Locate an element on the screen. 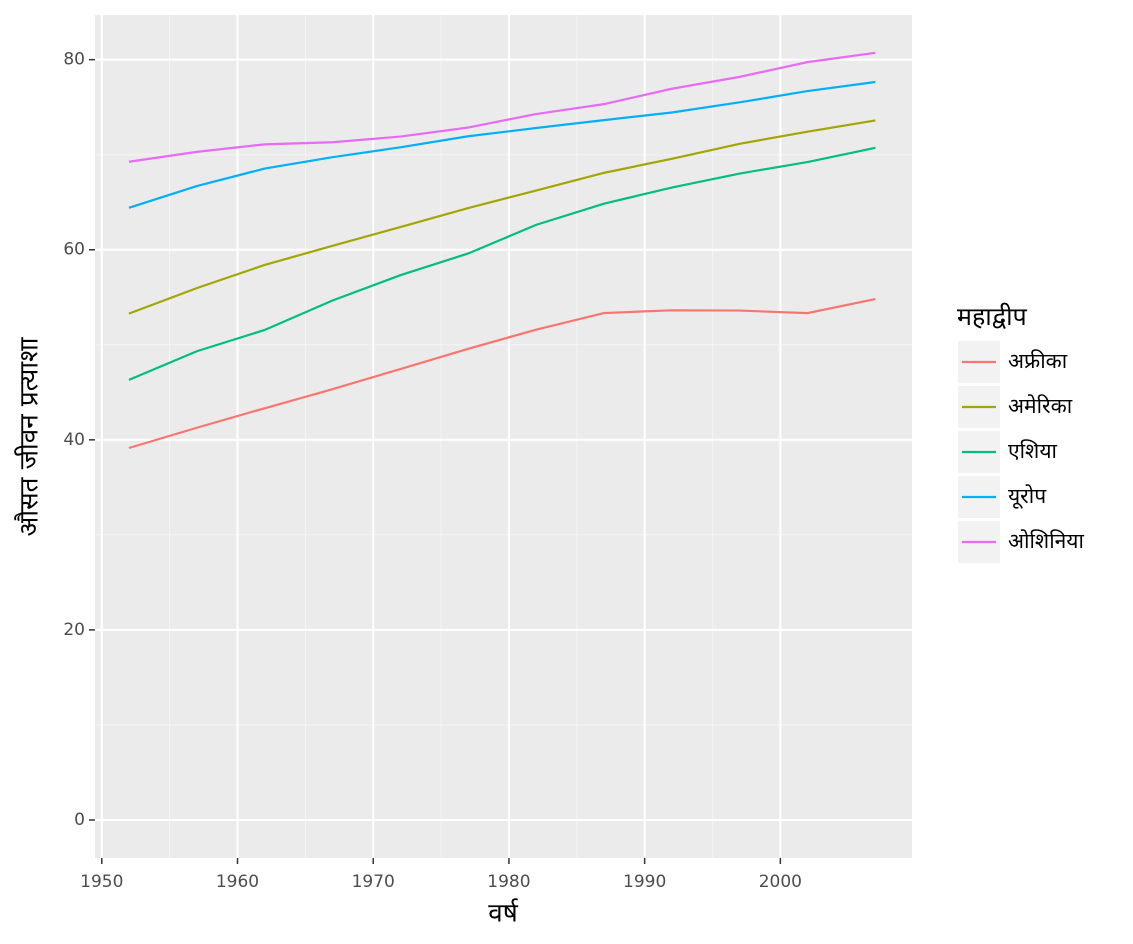 This screenshot has height=944, width=1133. y-tick-label: 60 is located at coordinates (74, 250).